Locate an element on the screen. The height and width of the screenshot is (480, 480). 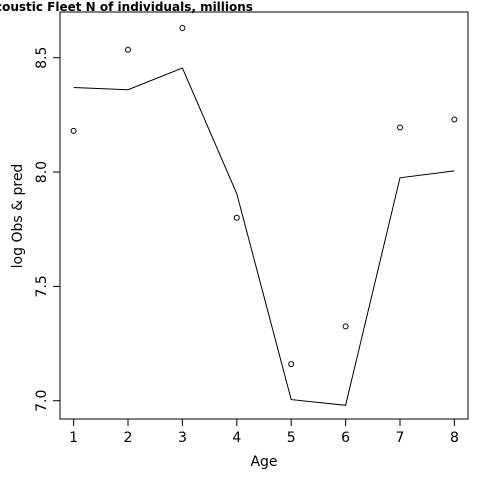
x-tick-label: 8 is located at coordinates (454, 438).